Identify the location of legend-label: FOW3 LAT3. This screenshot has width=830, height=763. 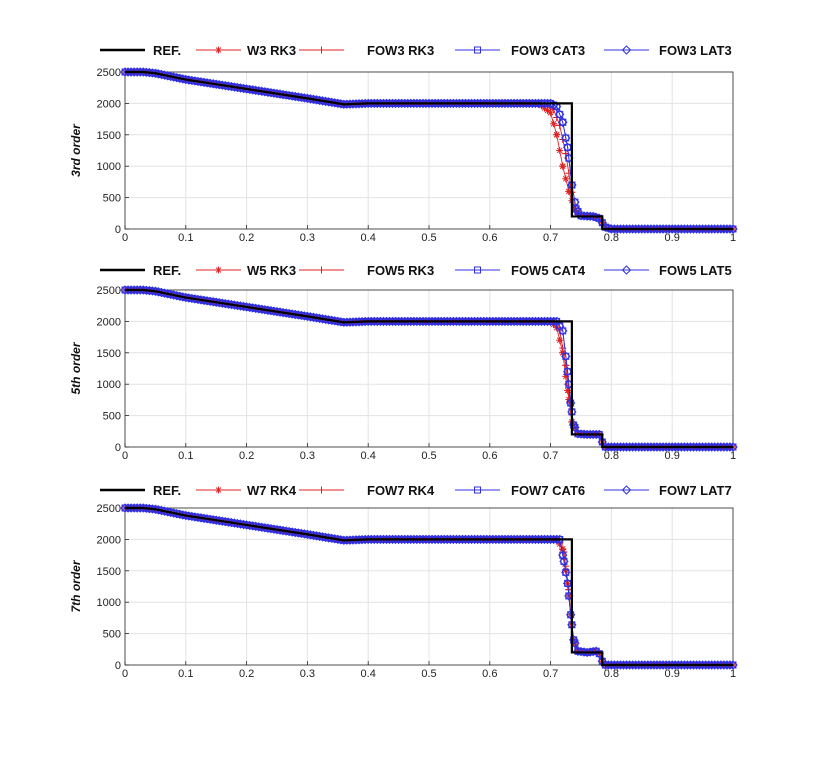
(695, 50).